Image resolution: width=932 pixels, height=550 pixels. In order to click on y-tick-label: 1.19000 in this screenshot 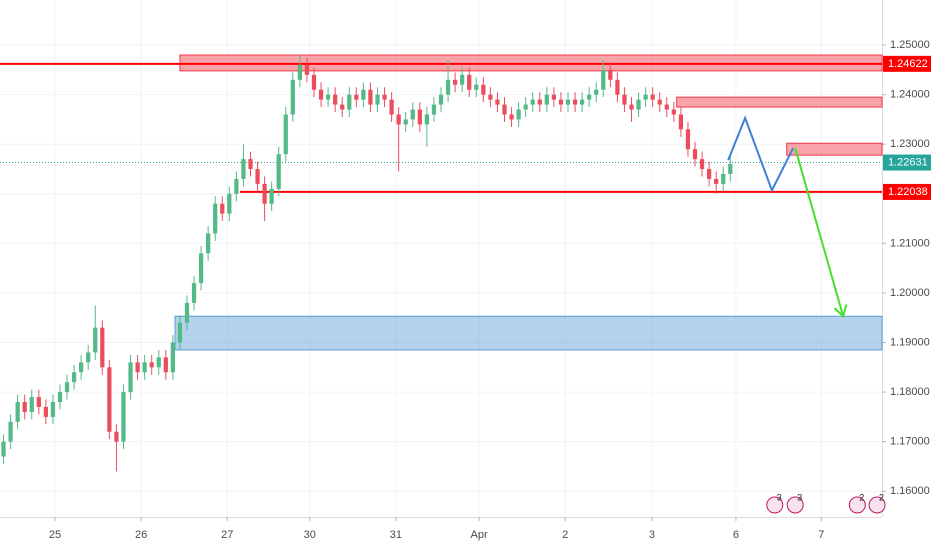, I will do `click(910, 342)`.